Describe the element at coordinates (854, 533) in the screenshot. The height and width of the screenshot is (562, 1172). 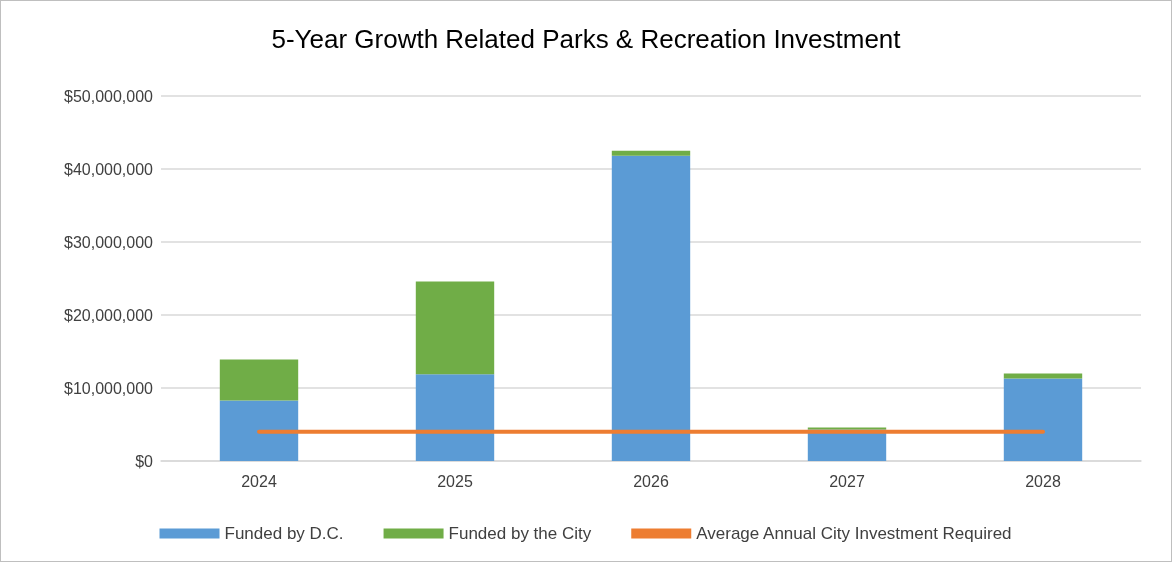
I see `legend-label: Average Annual City Investment Required` at that location.